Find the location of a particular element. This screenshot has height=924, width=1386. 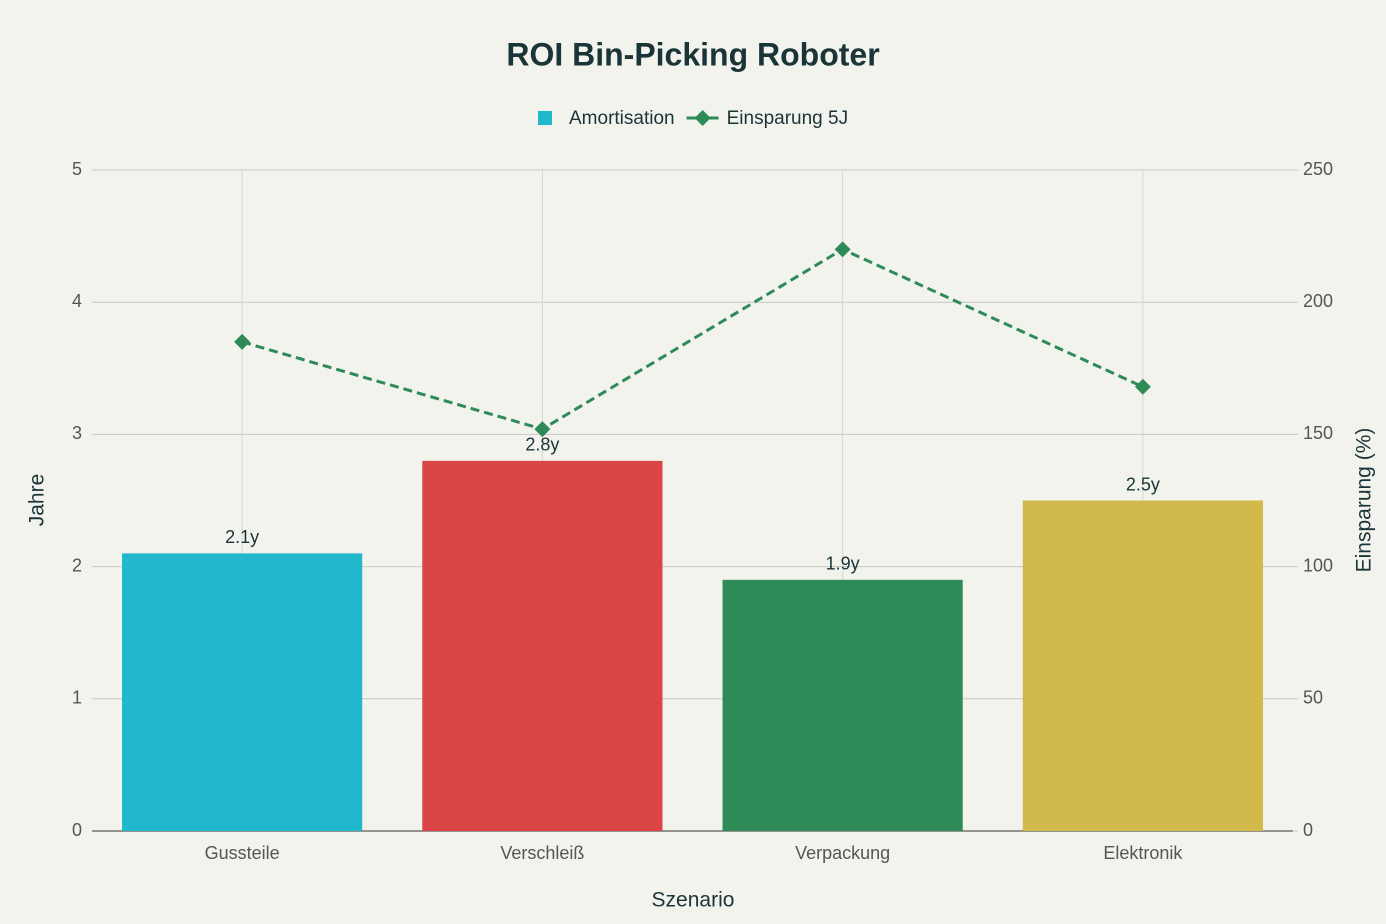

y2-tick-label: 200 is located at coordinates (1318, 301).